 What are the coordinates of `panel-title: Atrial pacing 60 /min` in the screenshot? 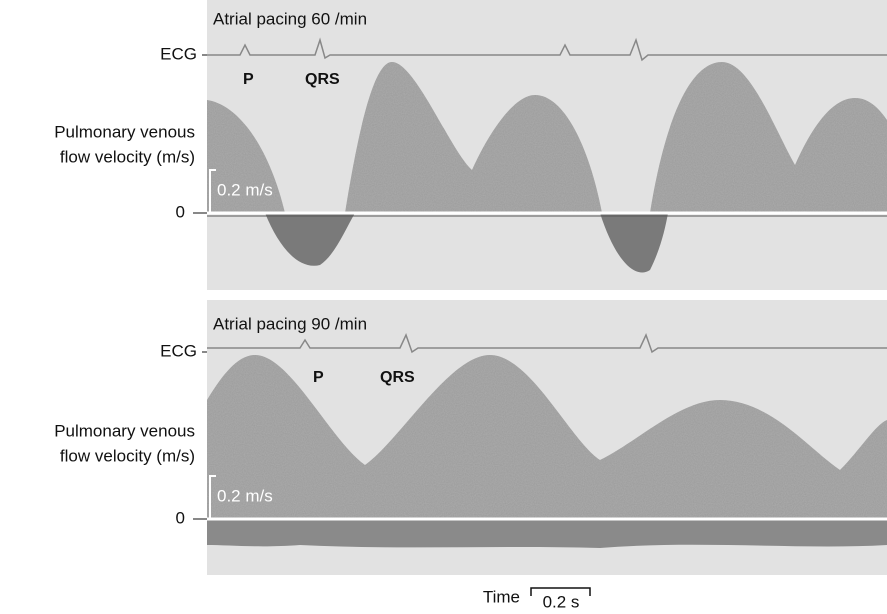 It's located at (290, 18).